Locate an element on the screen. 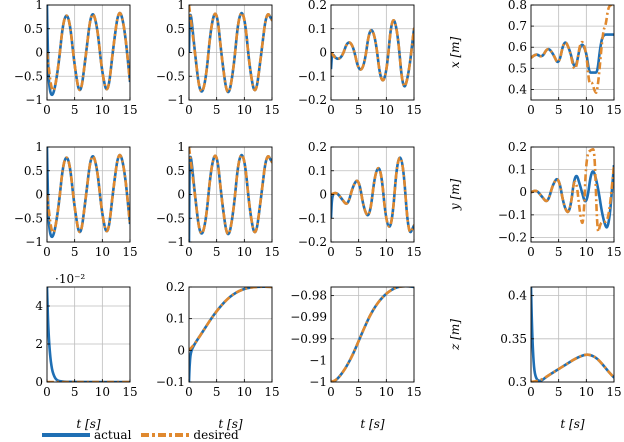  subplot-r0-c2: 0 5 10 15 −0.2 −0.1 0 0.1 0.2 is located at coordinates (360, 58).